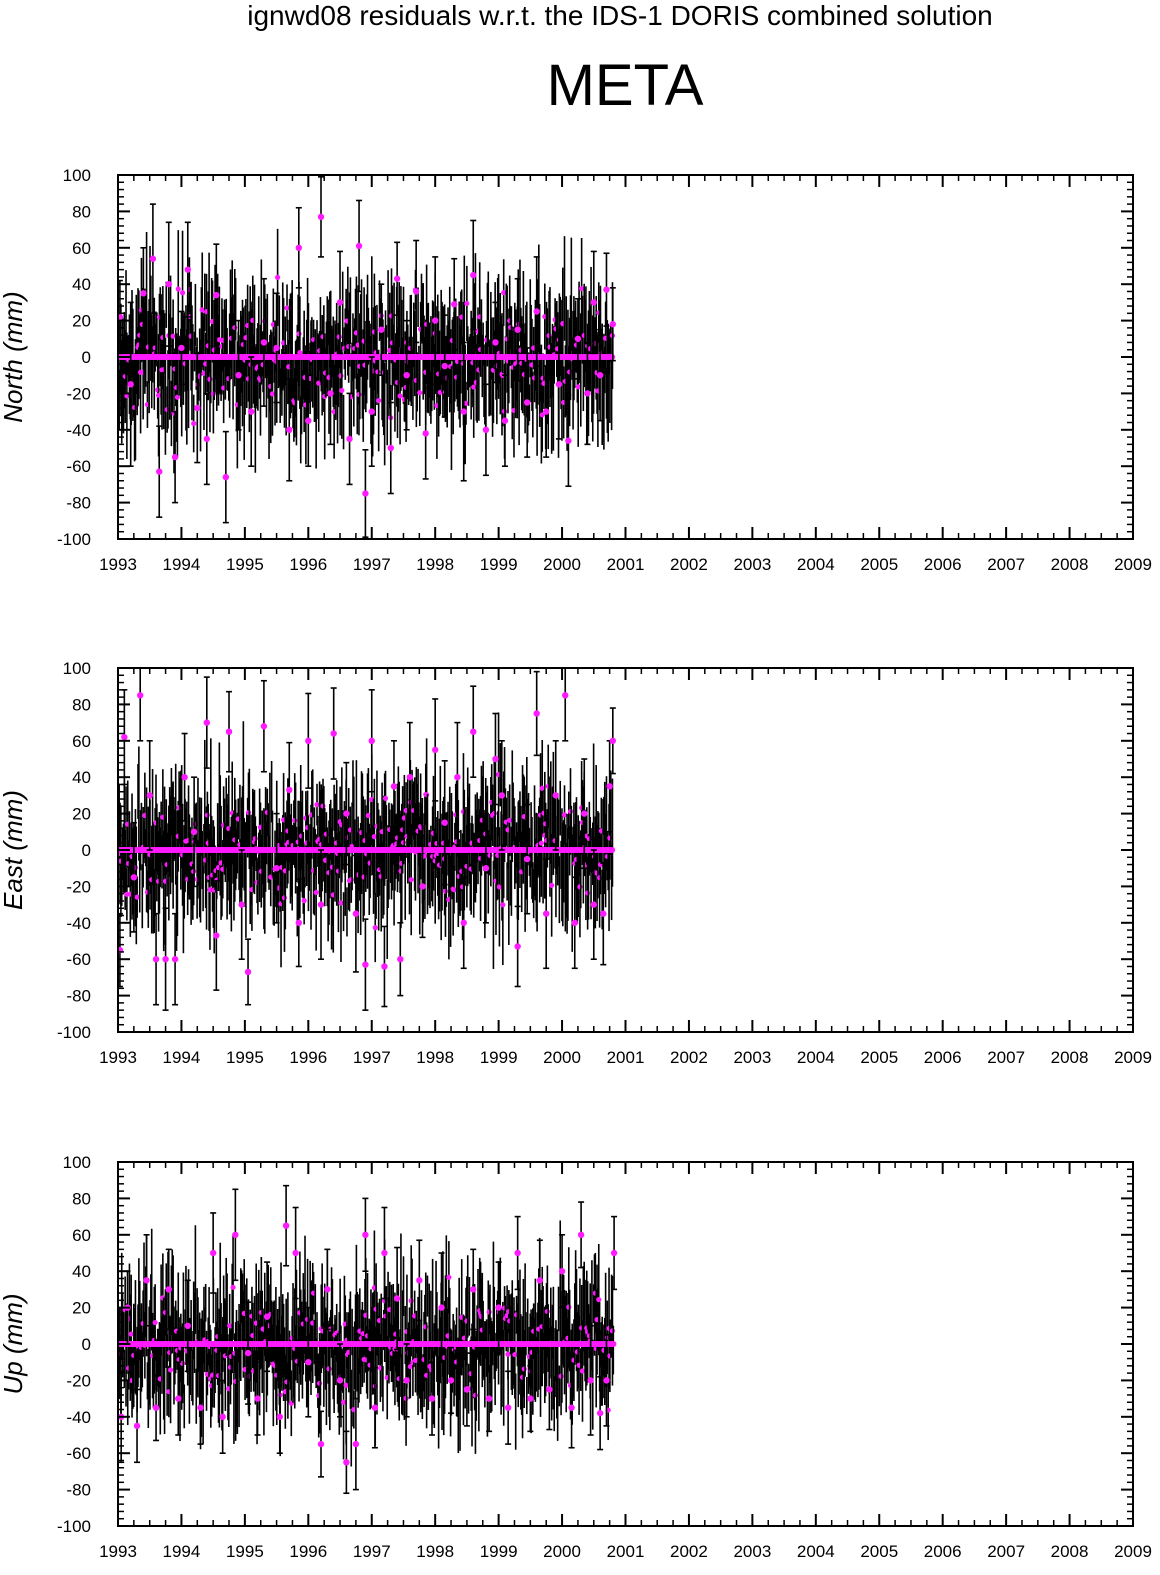 The image size is (1160, 1575). I want to click on dense-residuals-east, so click(366, 840).